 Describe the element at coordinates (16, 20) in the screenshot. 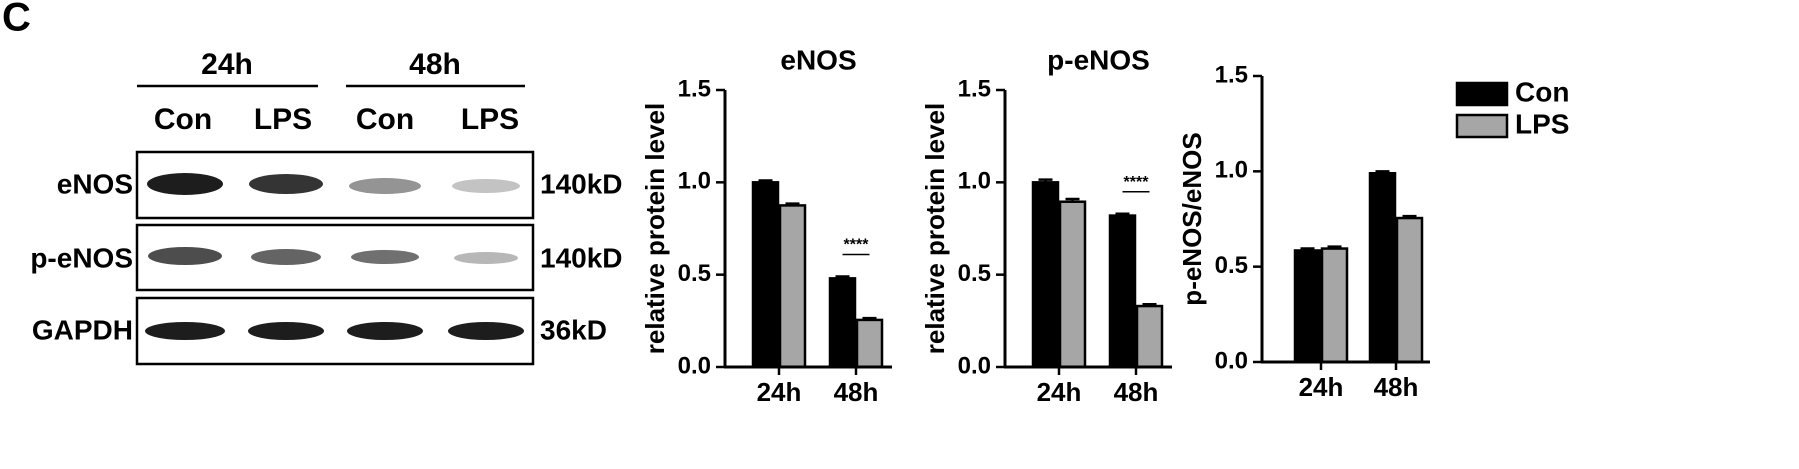

I see `panel-label: C` at that location.